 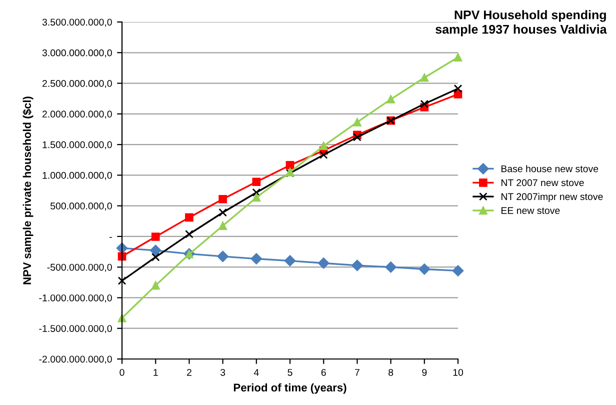 I want to click on y-tick-label: 2.000.000.000,0, so click(x=77, y=114).